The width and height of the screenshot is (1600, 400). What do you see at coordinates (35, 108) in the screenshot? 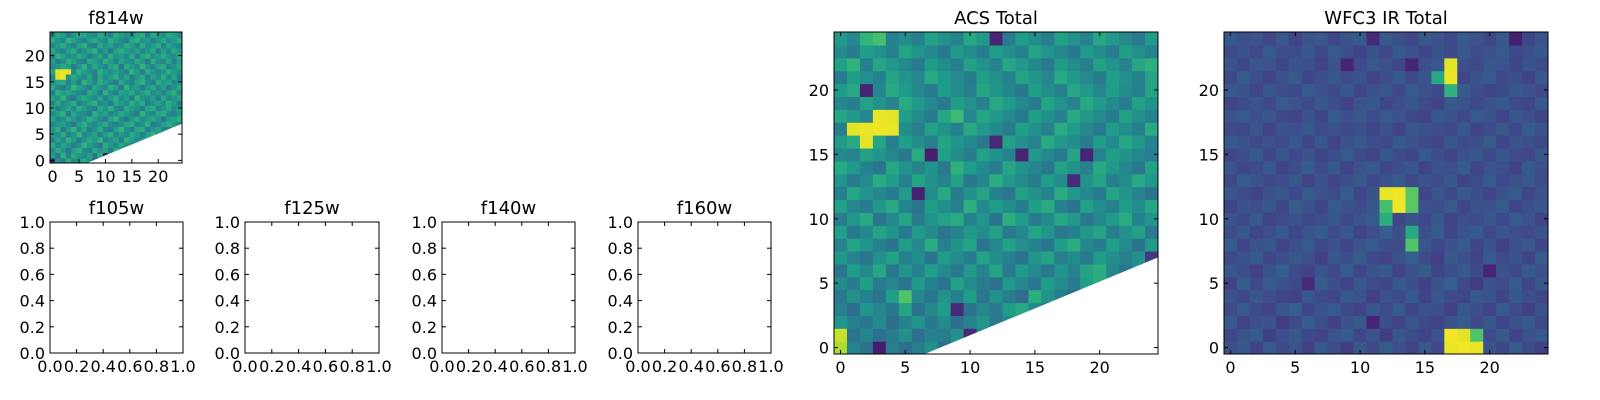
I see `y-tick-label: 10` at bounding box center [35, 108].